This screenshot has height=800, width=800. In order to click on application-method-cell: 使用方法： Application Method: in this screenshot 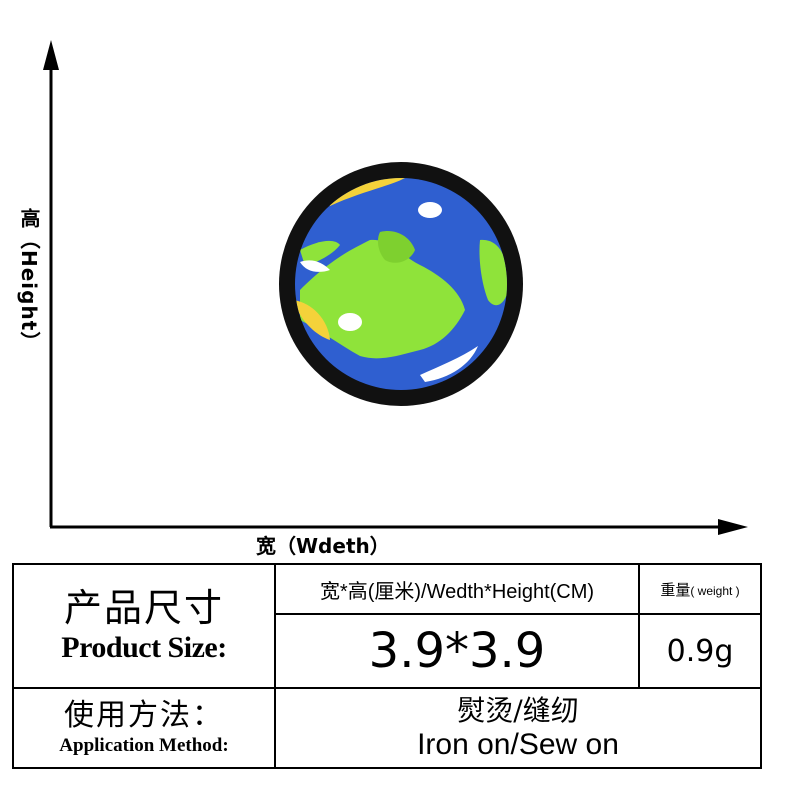, I will do `click(144, 728)`.